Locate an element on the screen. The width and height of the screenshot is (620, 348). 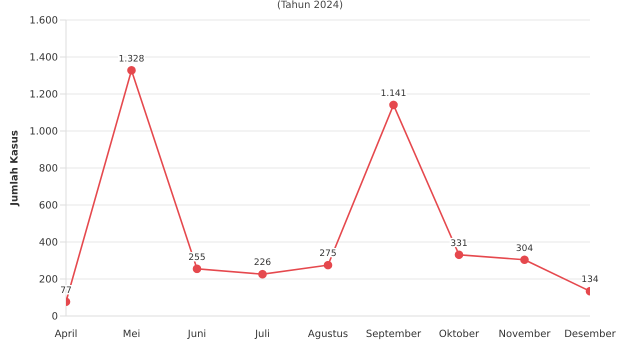
y-tick-label: 800 is located at coordinates (48, 169).